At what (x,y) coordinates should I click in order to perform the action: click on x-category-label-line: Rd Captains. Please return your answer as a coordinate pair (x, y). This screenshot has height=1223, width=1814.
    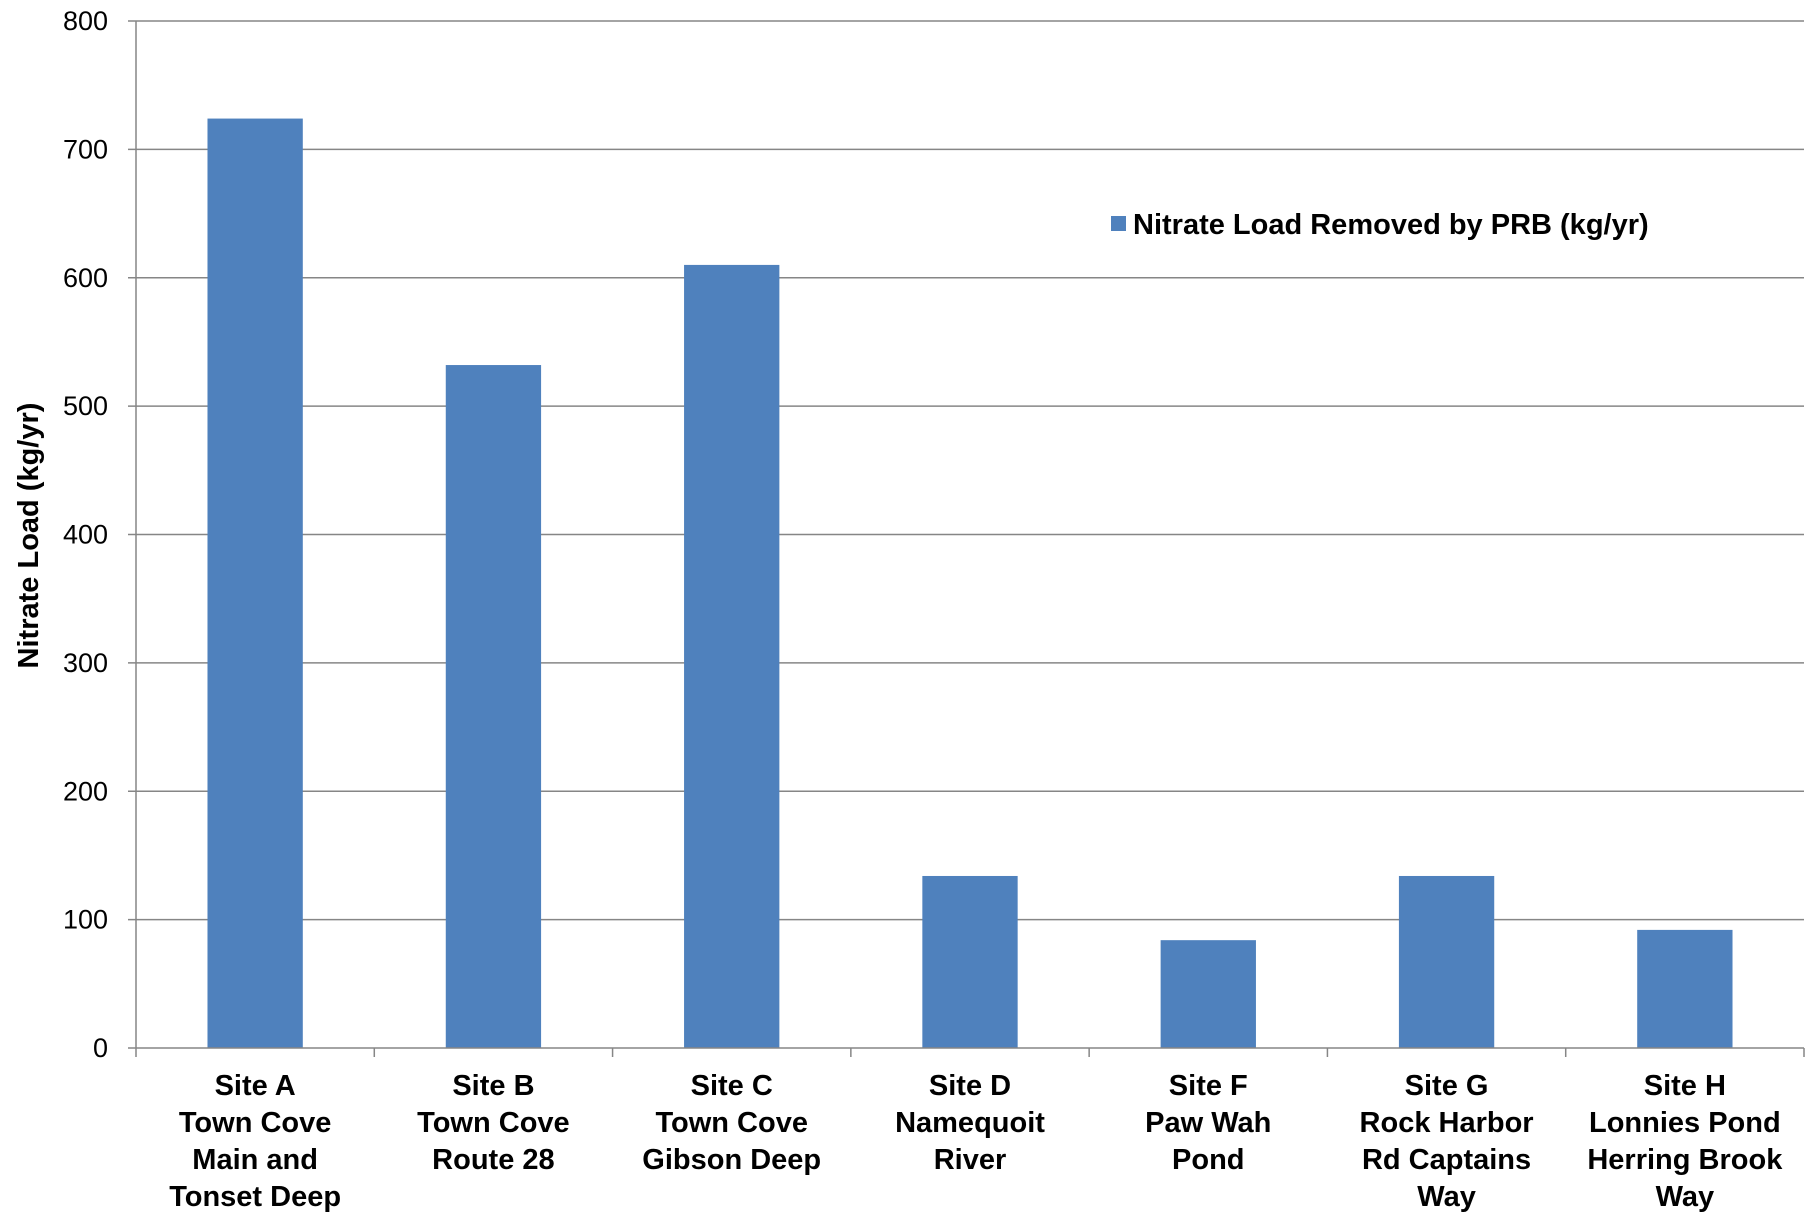
    Looking at the image, I should click on (1446, 1160).